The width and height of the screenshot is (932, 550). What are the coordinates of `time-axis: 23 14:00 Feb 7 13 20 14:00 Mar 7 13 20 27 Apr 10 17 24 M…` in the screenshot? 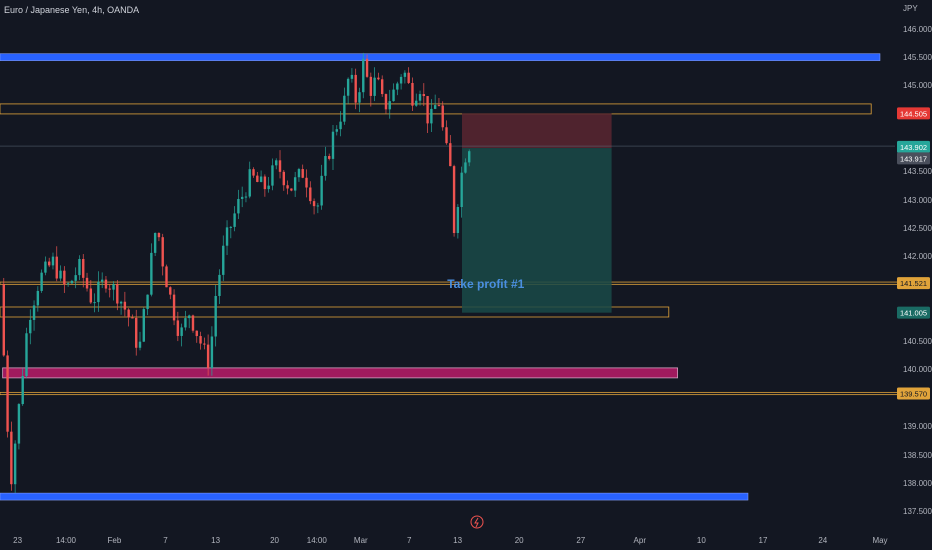 It's located at (450, 540).